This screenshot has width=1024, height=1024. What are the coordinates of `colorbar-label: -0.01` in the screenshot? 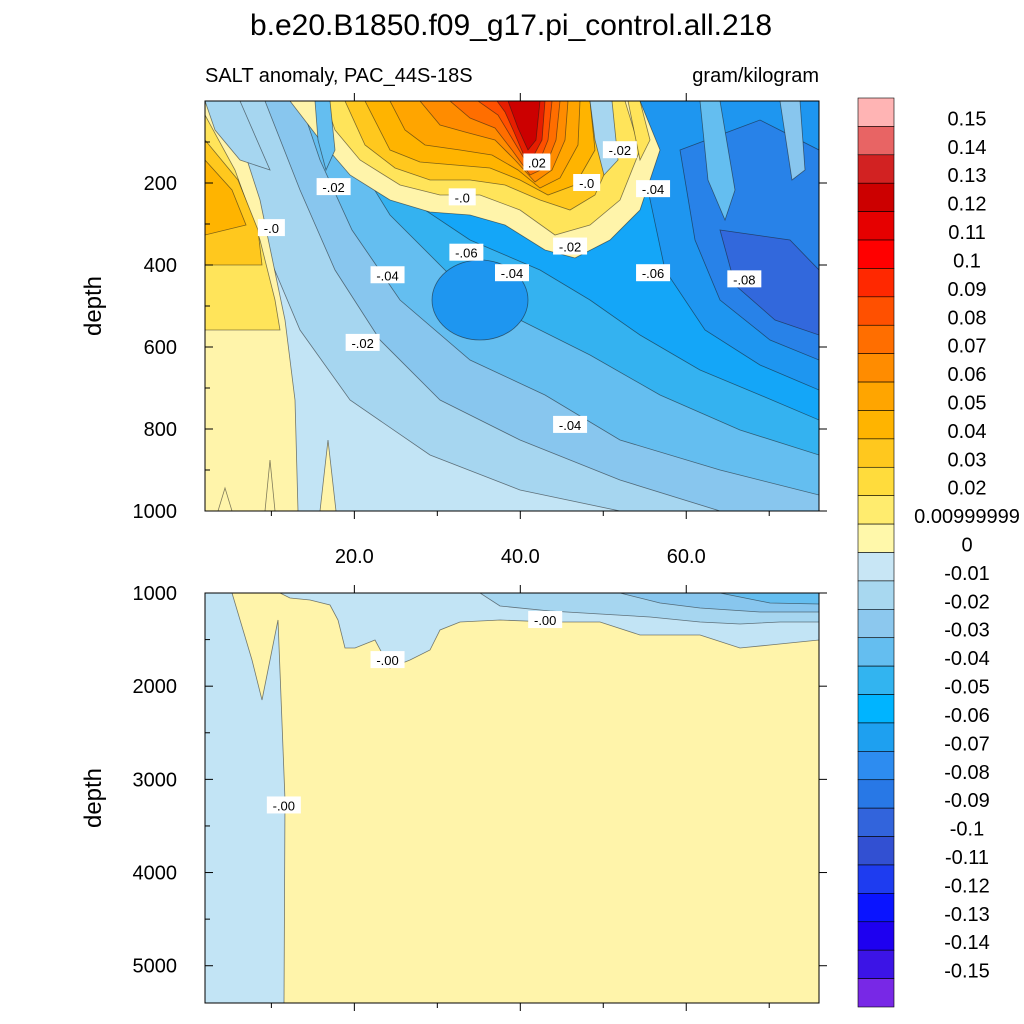 It's located at (967, 574).